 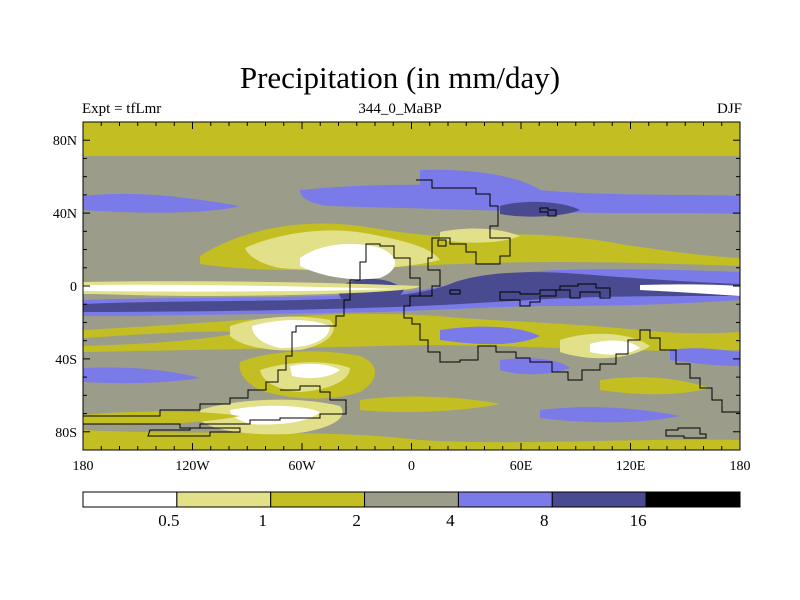 I want to click on colorbar-level-label: 16, so click(x=638, y=520).